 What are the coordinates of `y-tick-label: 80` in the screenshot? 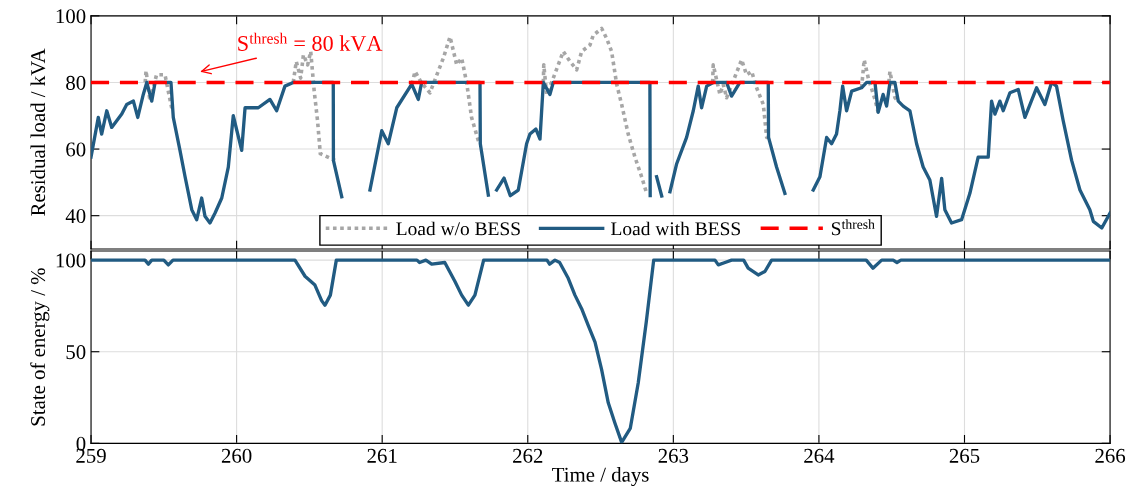 It's located at (76, 82).